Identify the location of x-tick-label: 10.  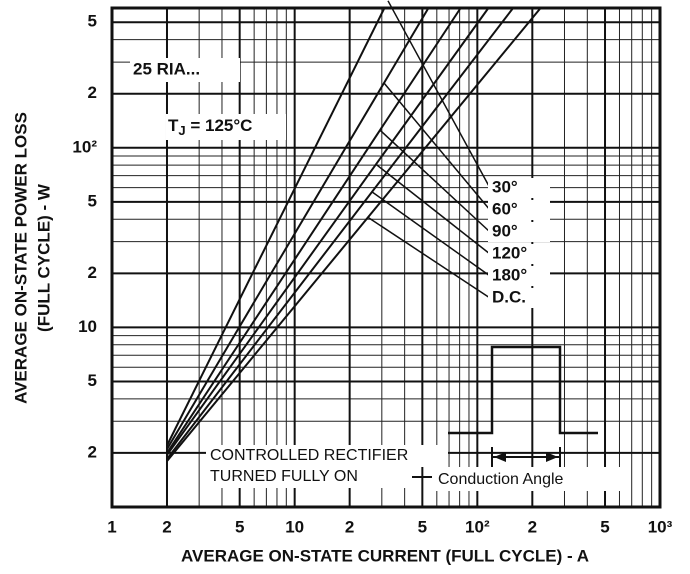
(294, 526).